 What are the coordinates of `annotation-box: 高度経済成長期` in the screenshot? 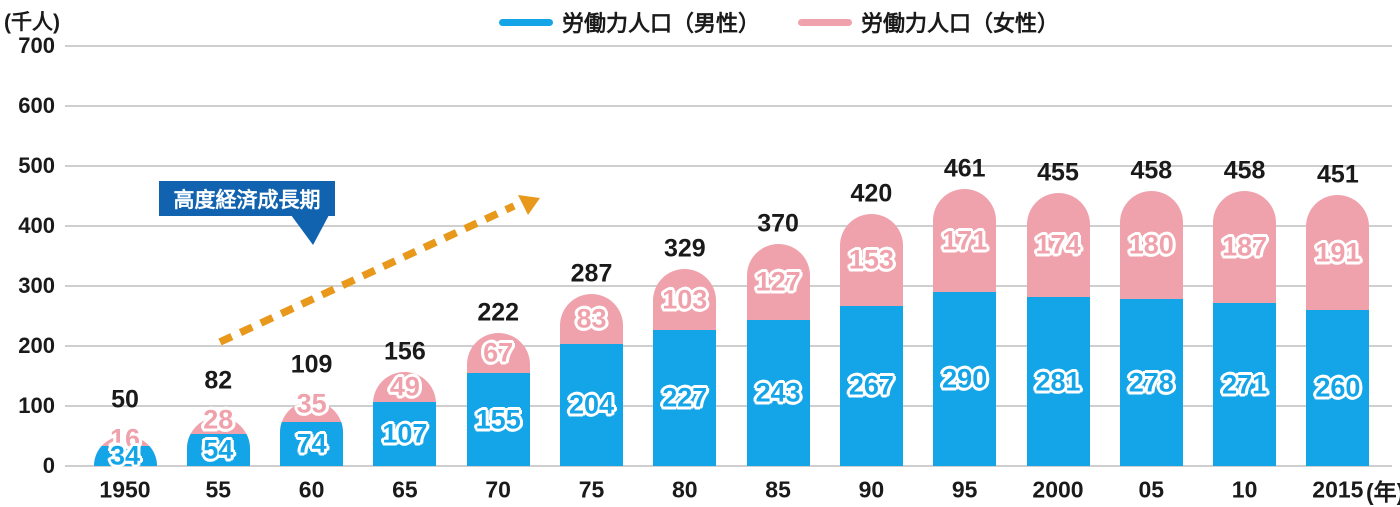 It's located at (247, 213).